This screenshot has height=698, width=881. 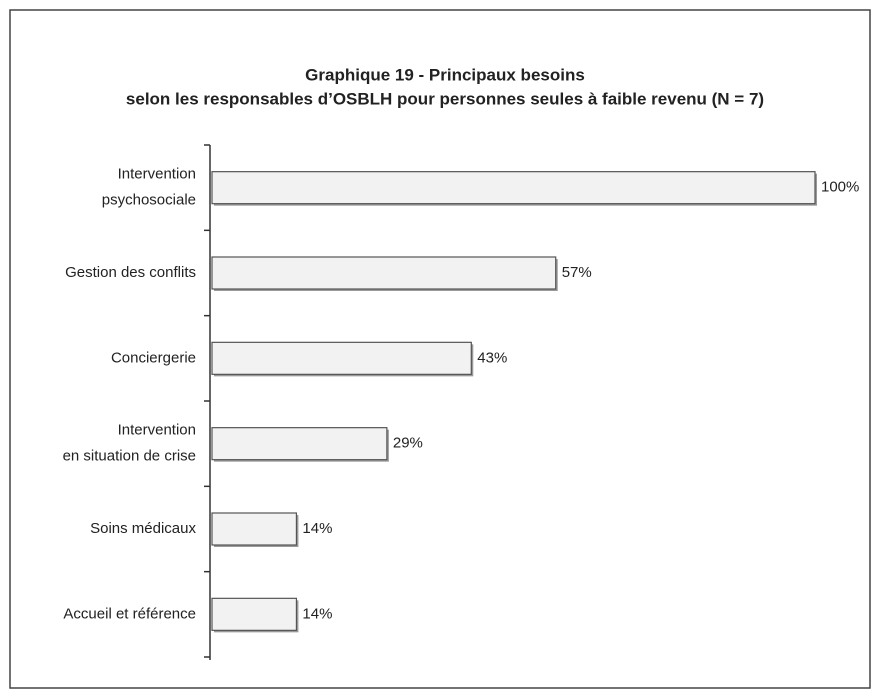 I want to click on value-label: 100%, so click(x=840, y=187).